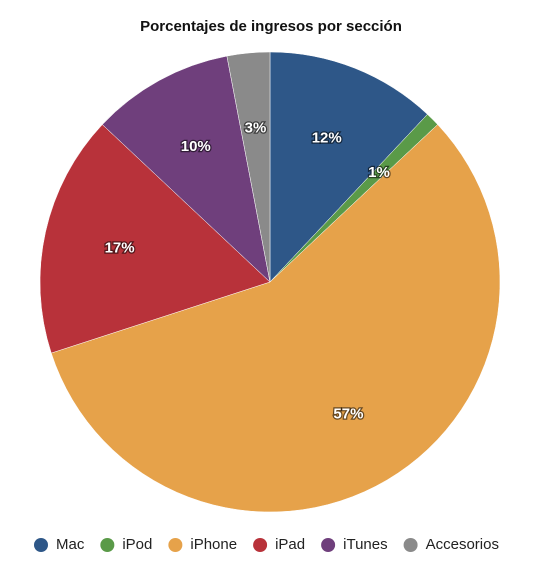  I want to click on data-label: 3%, so click(256, 128).